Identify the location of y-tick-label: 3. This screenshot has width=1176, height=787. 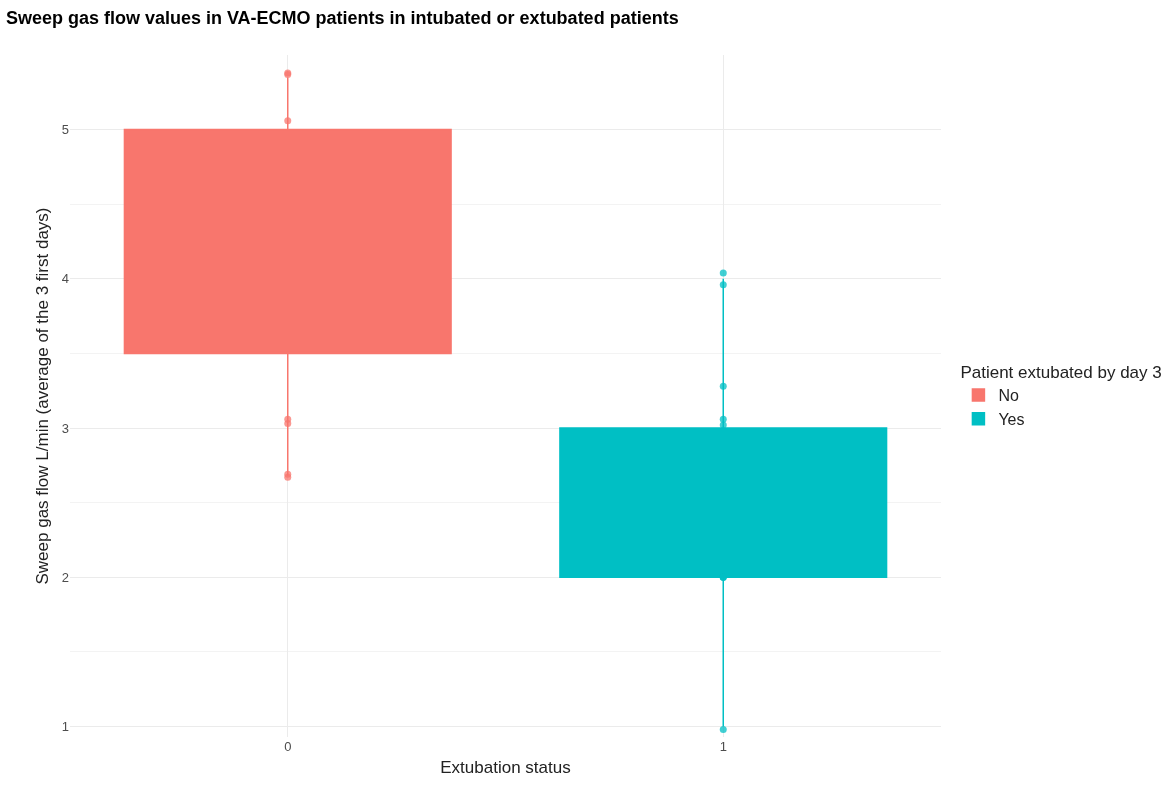
(65, 428).